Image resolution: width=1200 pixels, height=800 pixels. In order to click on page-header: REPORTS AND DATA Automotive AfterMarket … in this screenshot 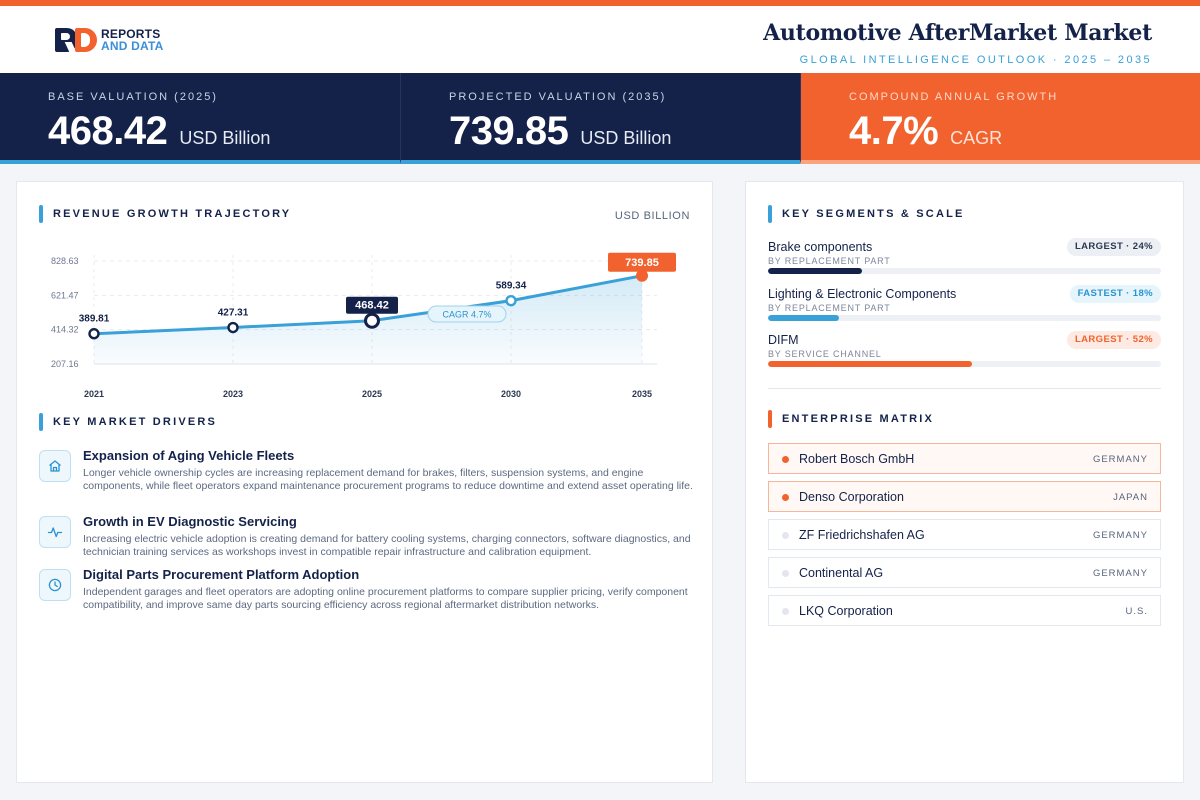, I will do `click(600, 39)`.